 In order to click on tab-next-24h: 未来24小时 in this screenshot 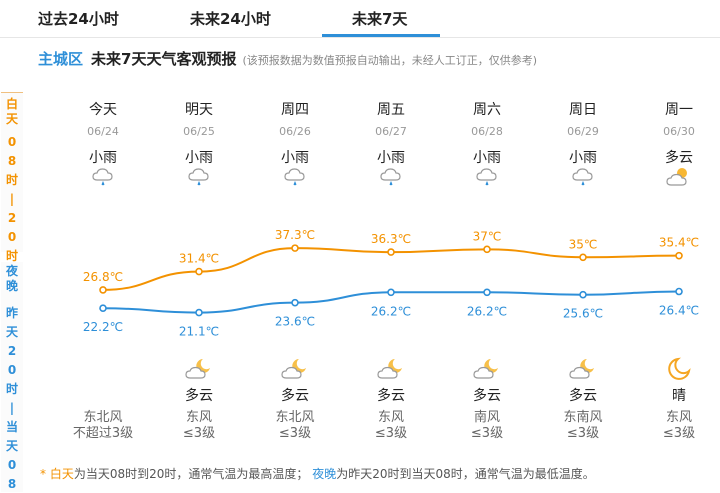, I will do `click(230, 19)`.